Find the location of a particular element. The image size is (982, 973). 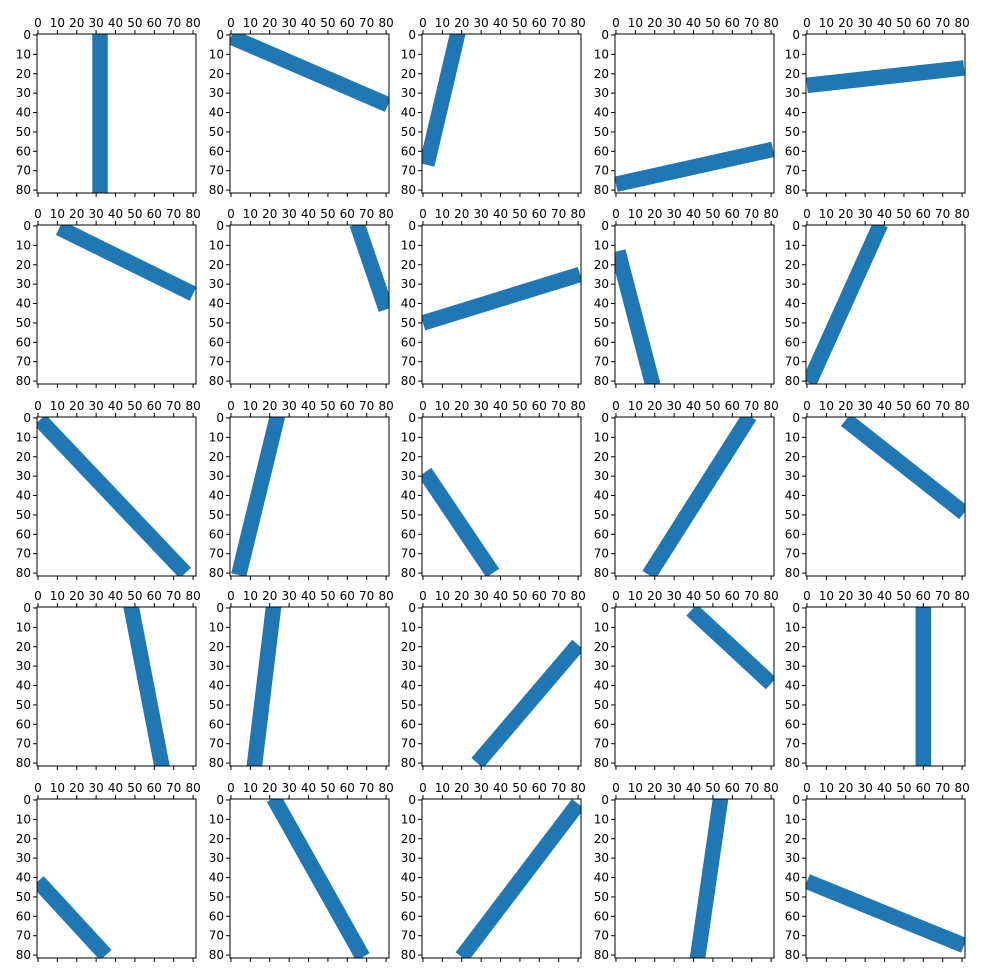

subplot-2-1: 00 10 10 20 20 30 30 40 40 50 50 60 60 70 70 80 80 is located at coordinates (108, 297).